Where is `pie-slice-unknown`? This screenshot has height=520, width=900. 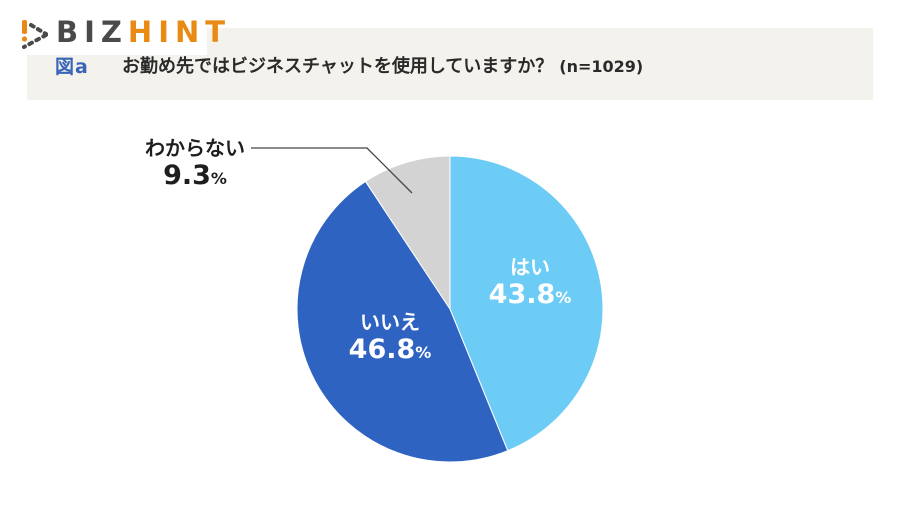 pie-slice-unknown is located at coordinates (407, 233).